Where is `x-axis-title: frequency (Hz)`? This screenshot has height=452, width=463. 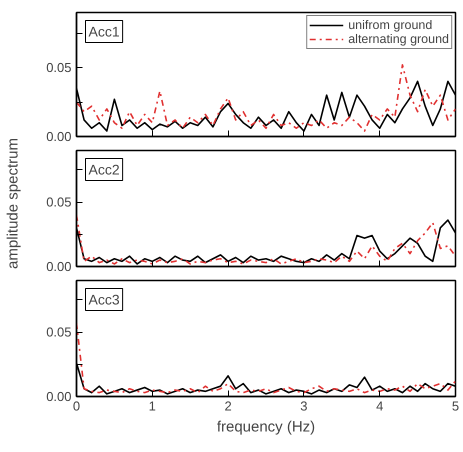
x-axis-title: frequency (Hz) is located at coordinates (266, 427).